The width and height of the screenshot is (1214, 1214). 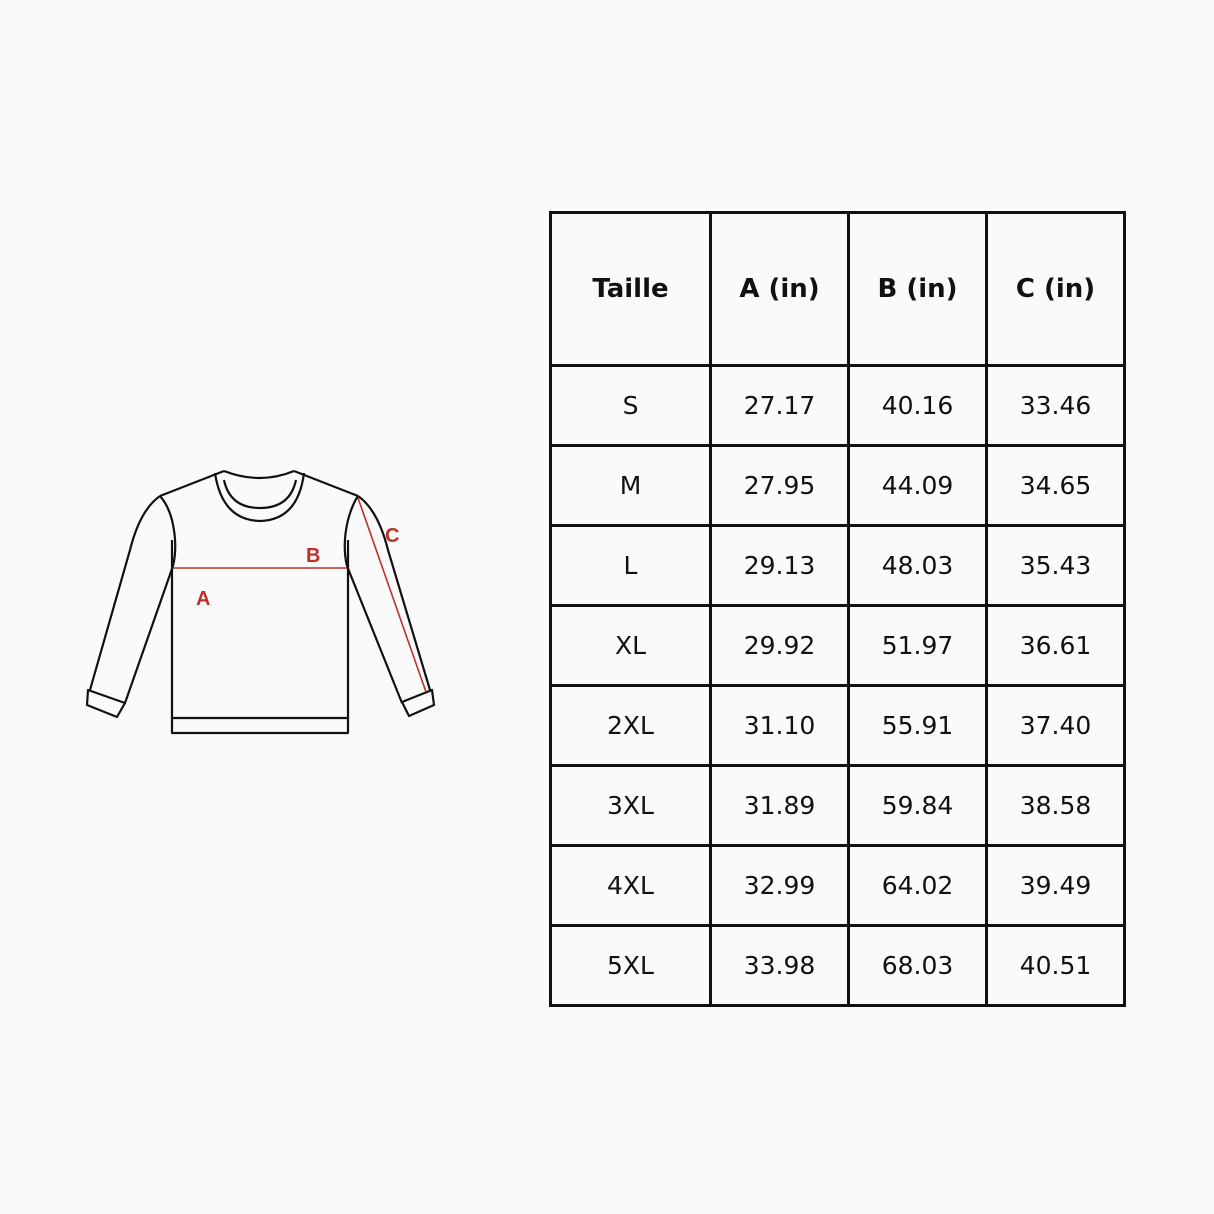 I want to click on cell-c: 33.46, so click(x=1055, y=405).